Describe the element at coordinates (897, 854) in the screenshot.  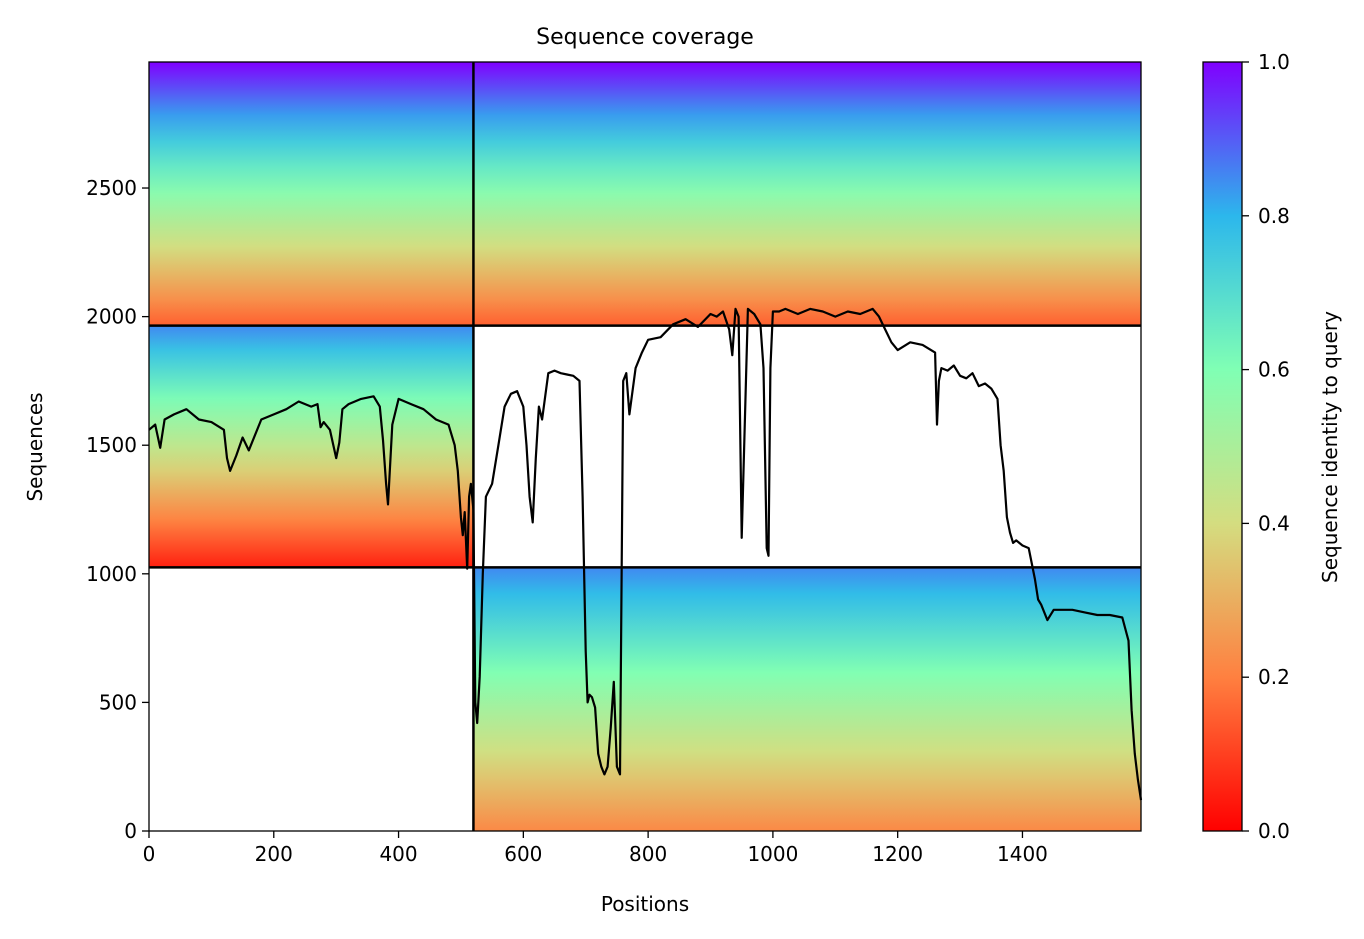
I see `x-tick-label: 1200` at that location.